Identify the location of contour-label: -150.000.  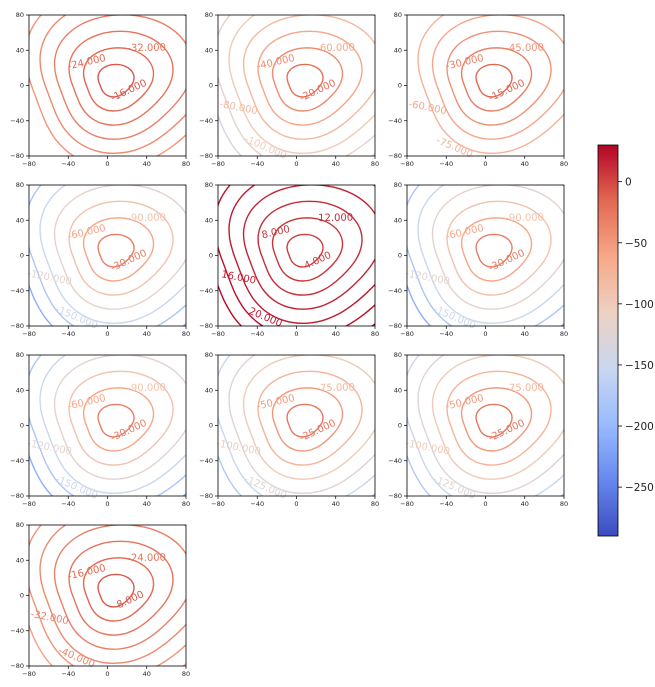
(76, 318).